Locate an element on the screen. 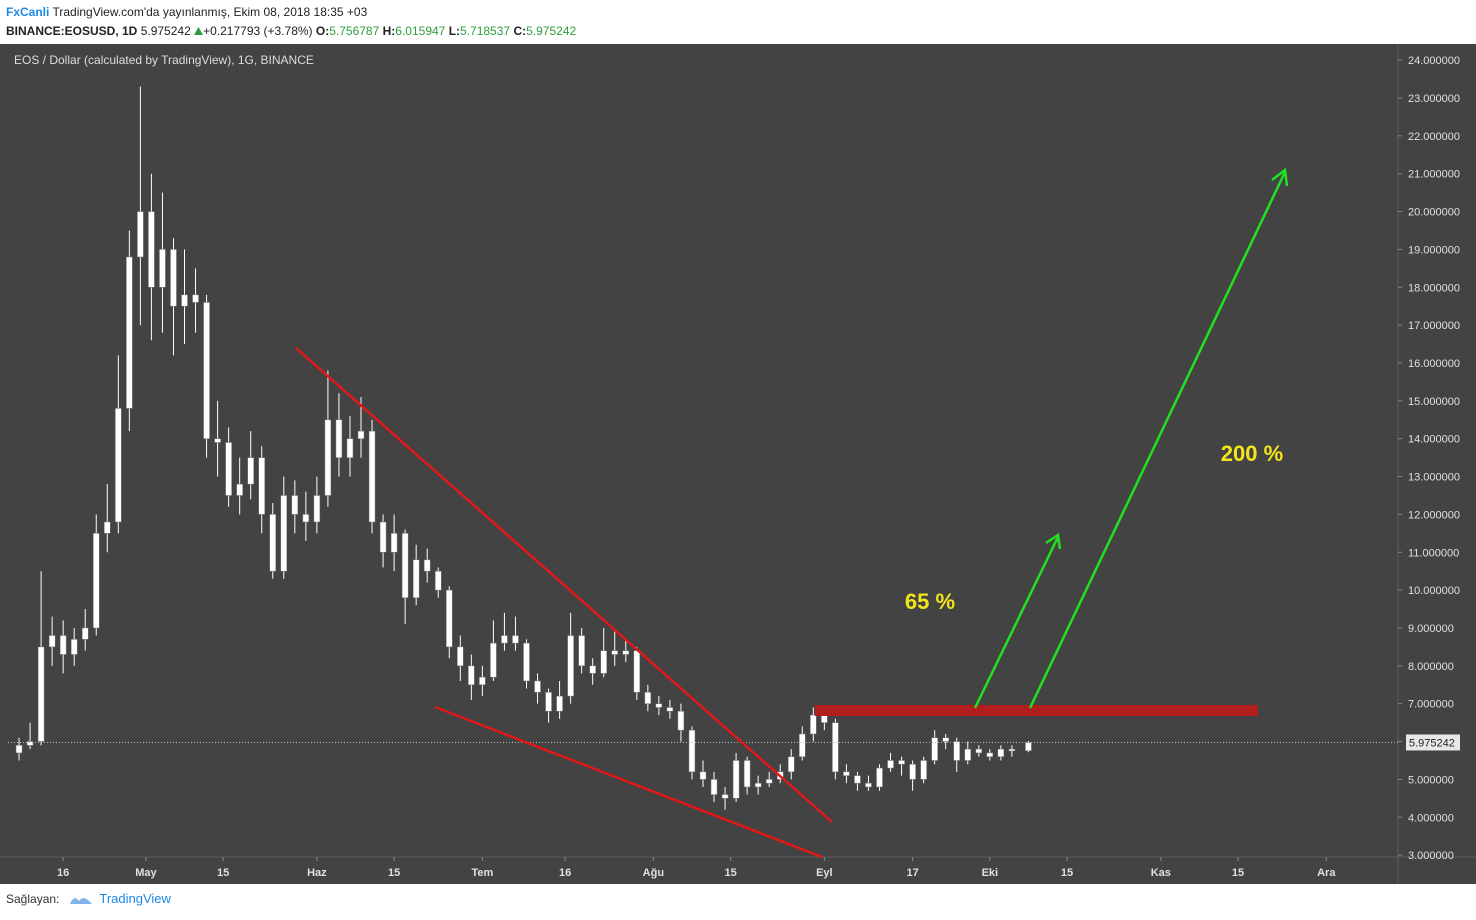 The image size is (1476, 920). y-tick-label: 7.000000 is located at coordinates (1431, 705).